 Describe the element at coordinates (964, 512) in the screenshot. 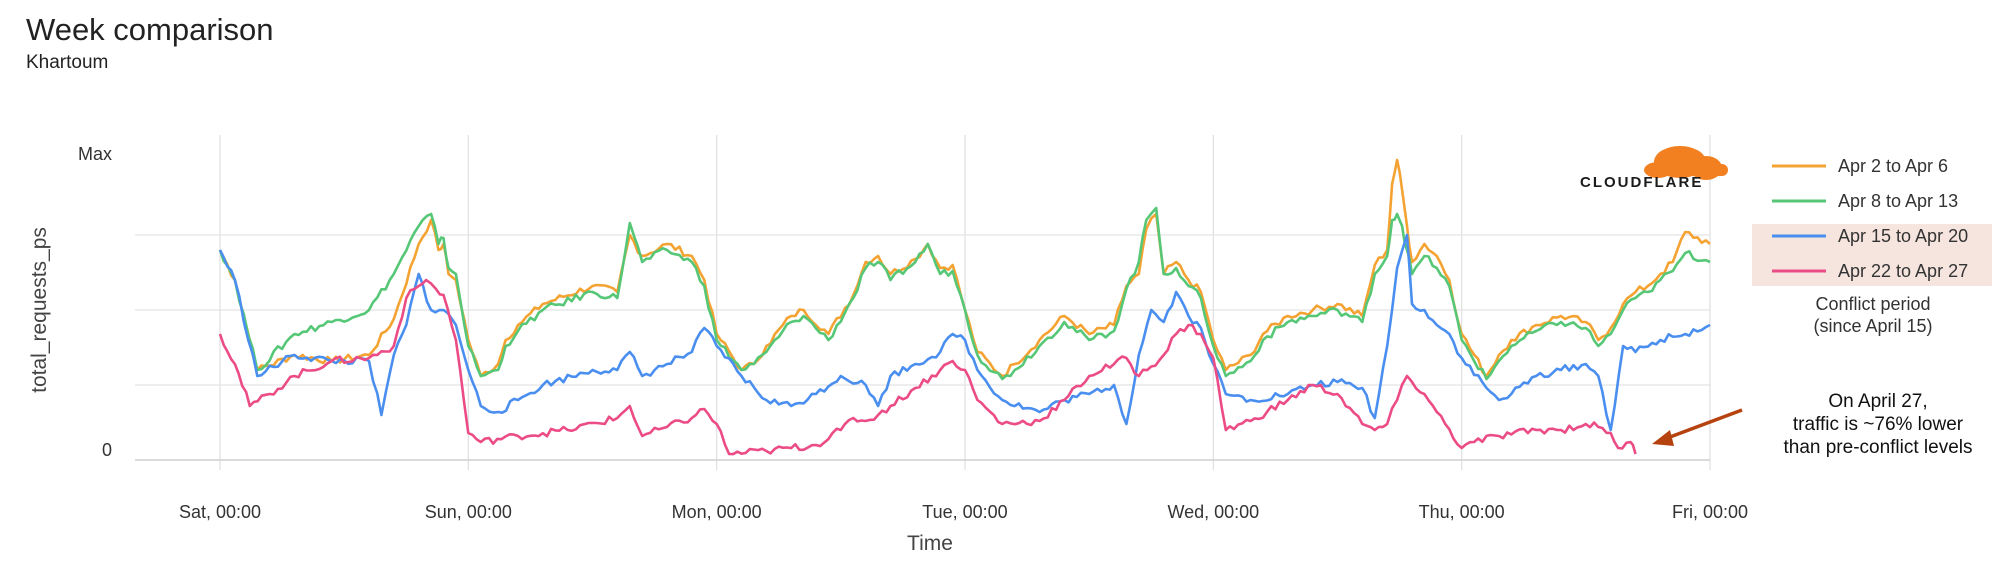

I see `x-tick-label: Tue, 00:00` at that location.